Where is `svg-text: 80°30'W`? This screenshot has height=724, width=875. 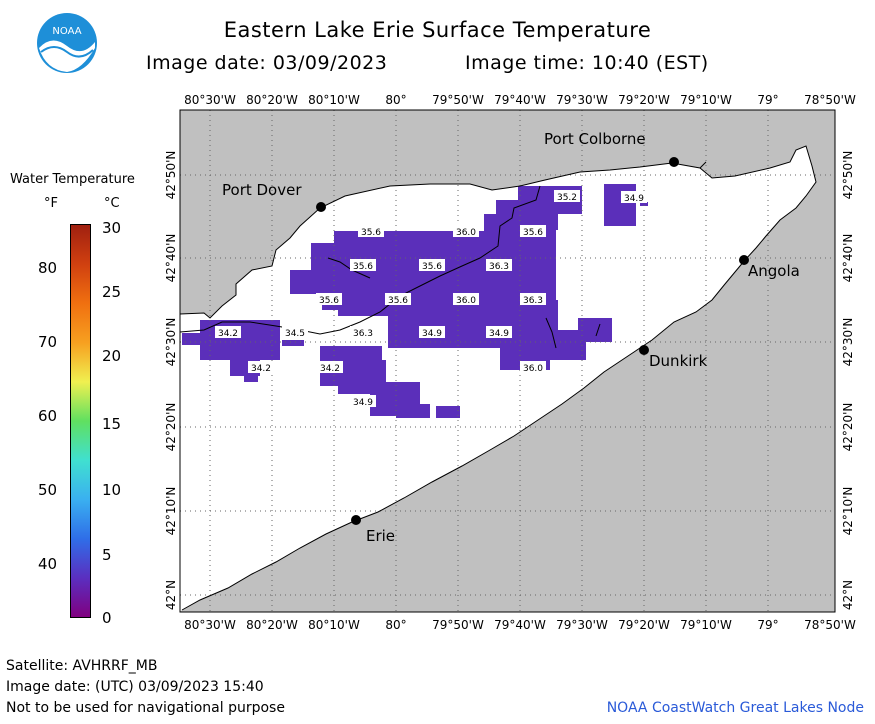 svg-text: 80°30'W is located at coordinates (210, 625).